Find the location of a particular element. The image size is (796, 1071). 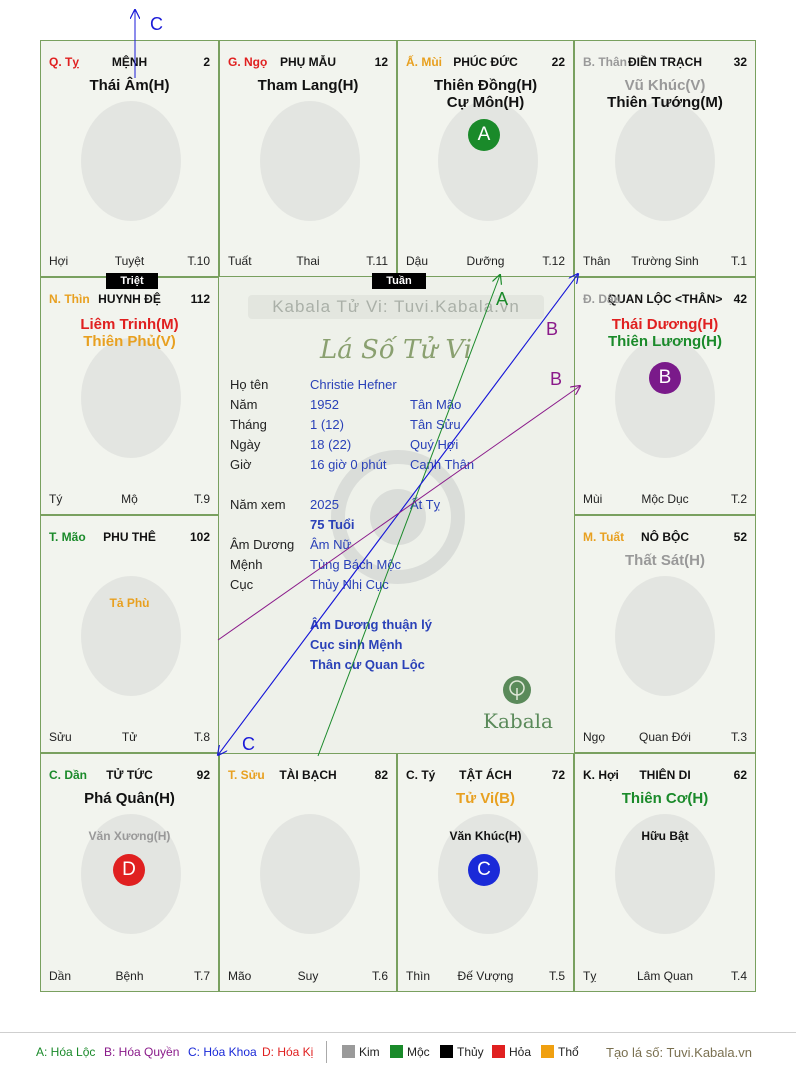

palace-foot-month: T.7 is located at coordinates (201, 976).